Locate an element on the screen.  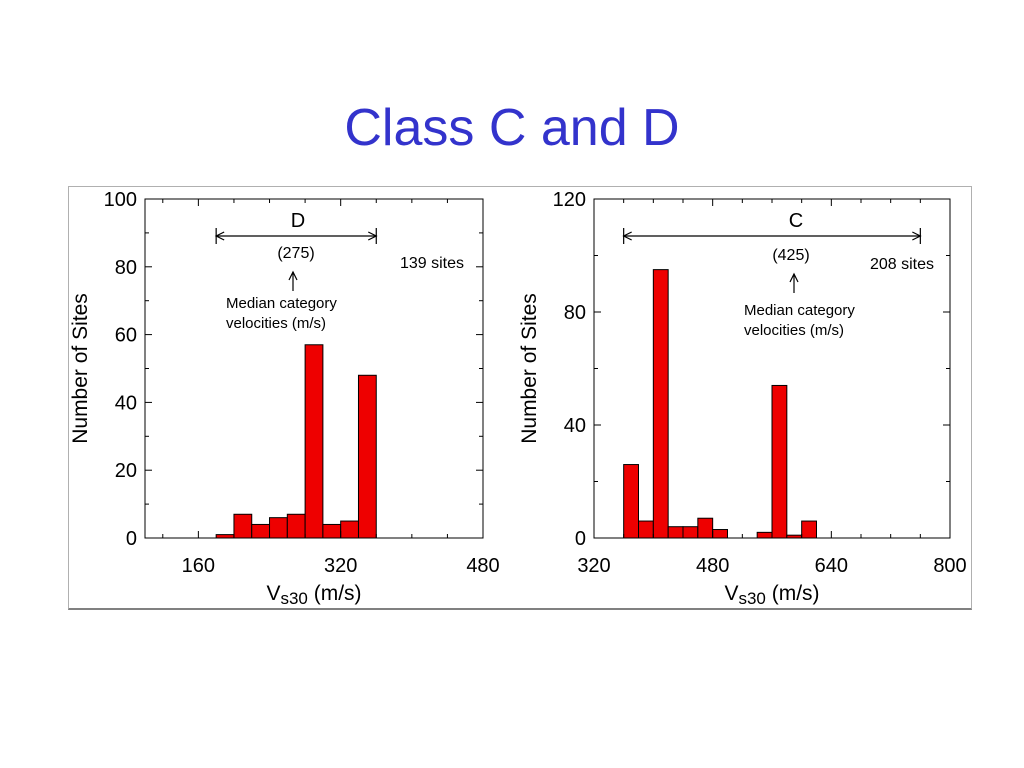
median-label: (425) is located at coordinates (790, 255).